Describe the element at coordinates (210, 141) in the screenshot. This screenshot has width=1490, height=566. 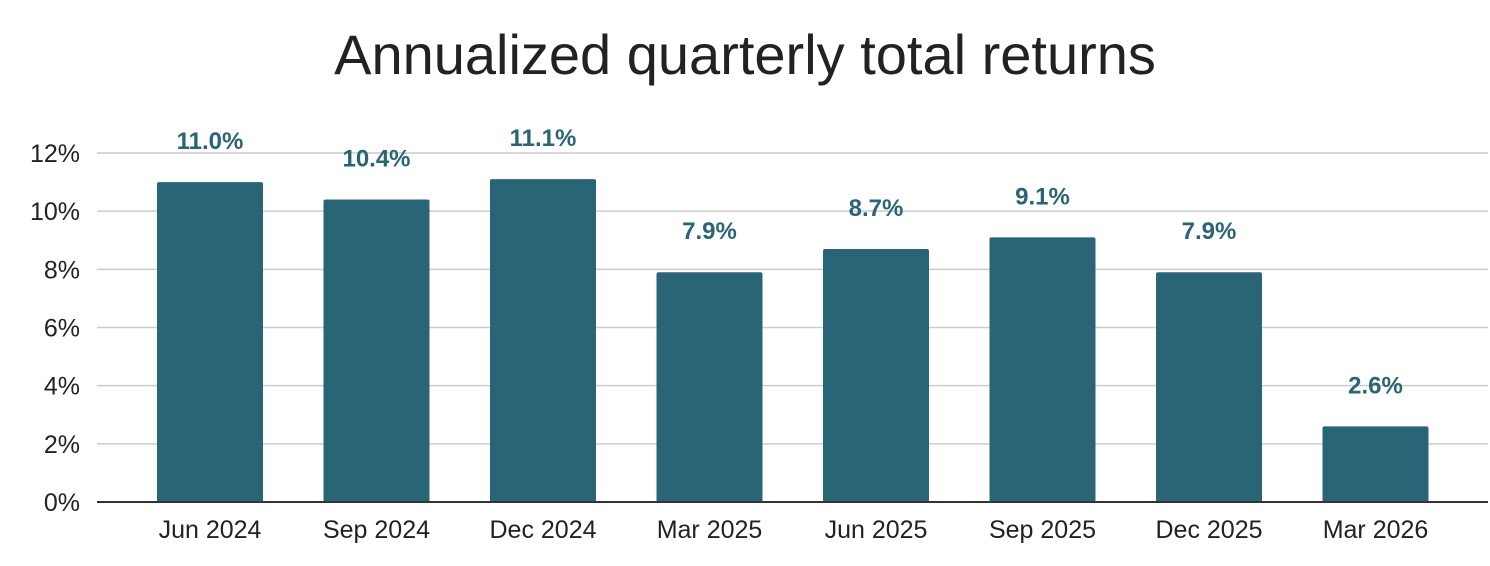
I see `data-label: 11.0%` at that location.